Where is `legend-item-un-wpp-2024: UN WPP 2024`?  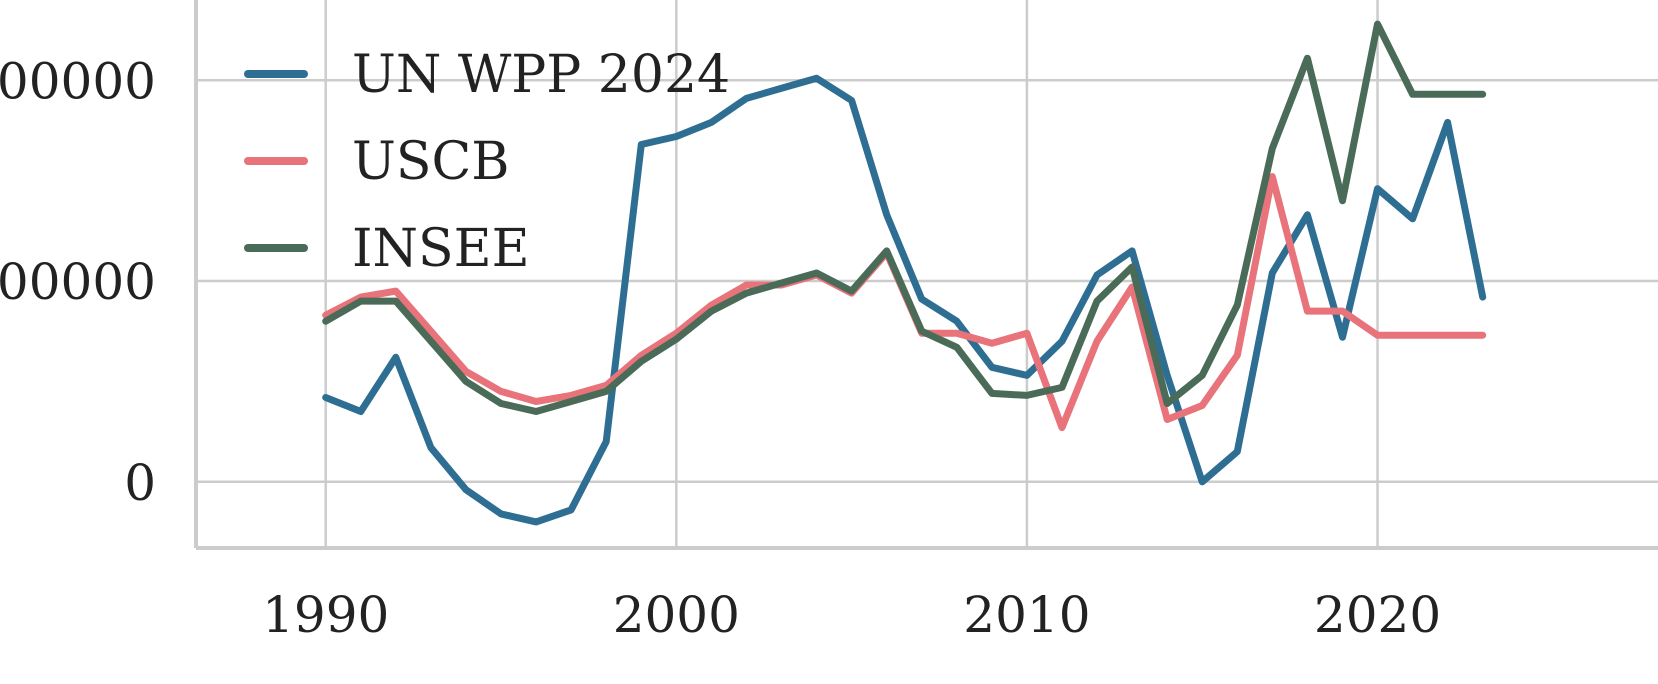 legend-item-un-wpp-2024: UN WPP 2024 is located at coordinates (487, 75).